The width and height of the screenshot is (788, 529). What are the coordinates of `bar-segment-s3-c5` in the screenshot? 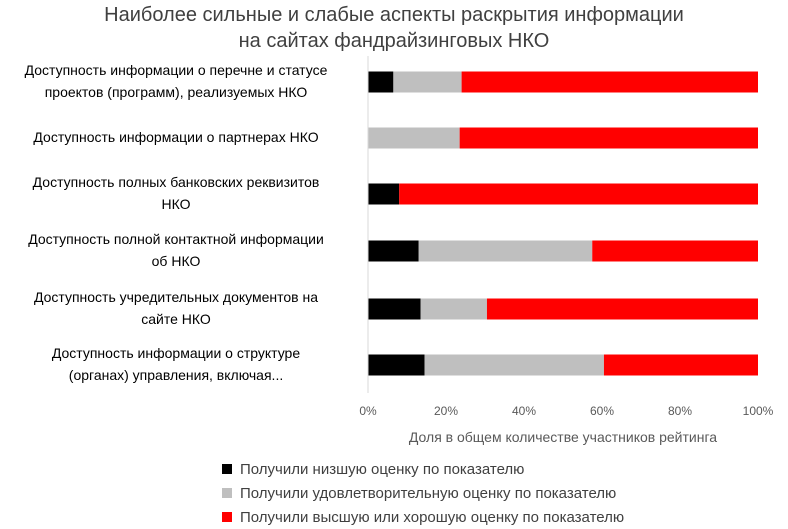 It's located at (622, 309).